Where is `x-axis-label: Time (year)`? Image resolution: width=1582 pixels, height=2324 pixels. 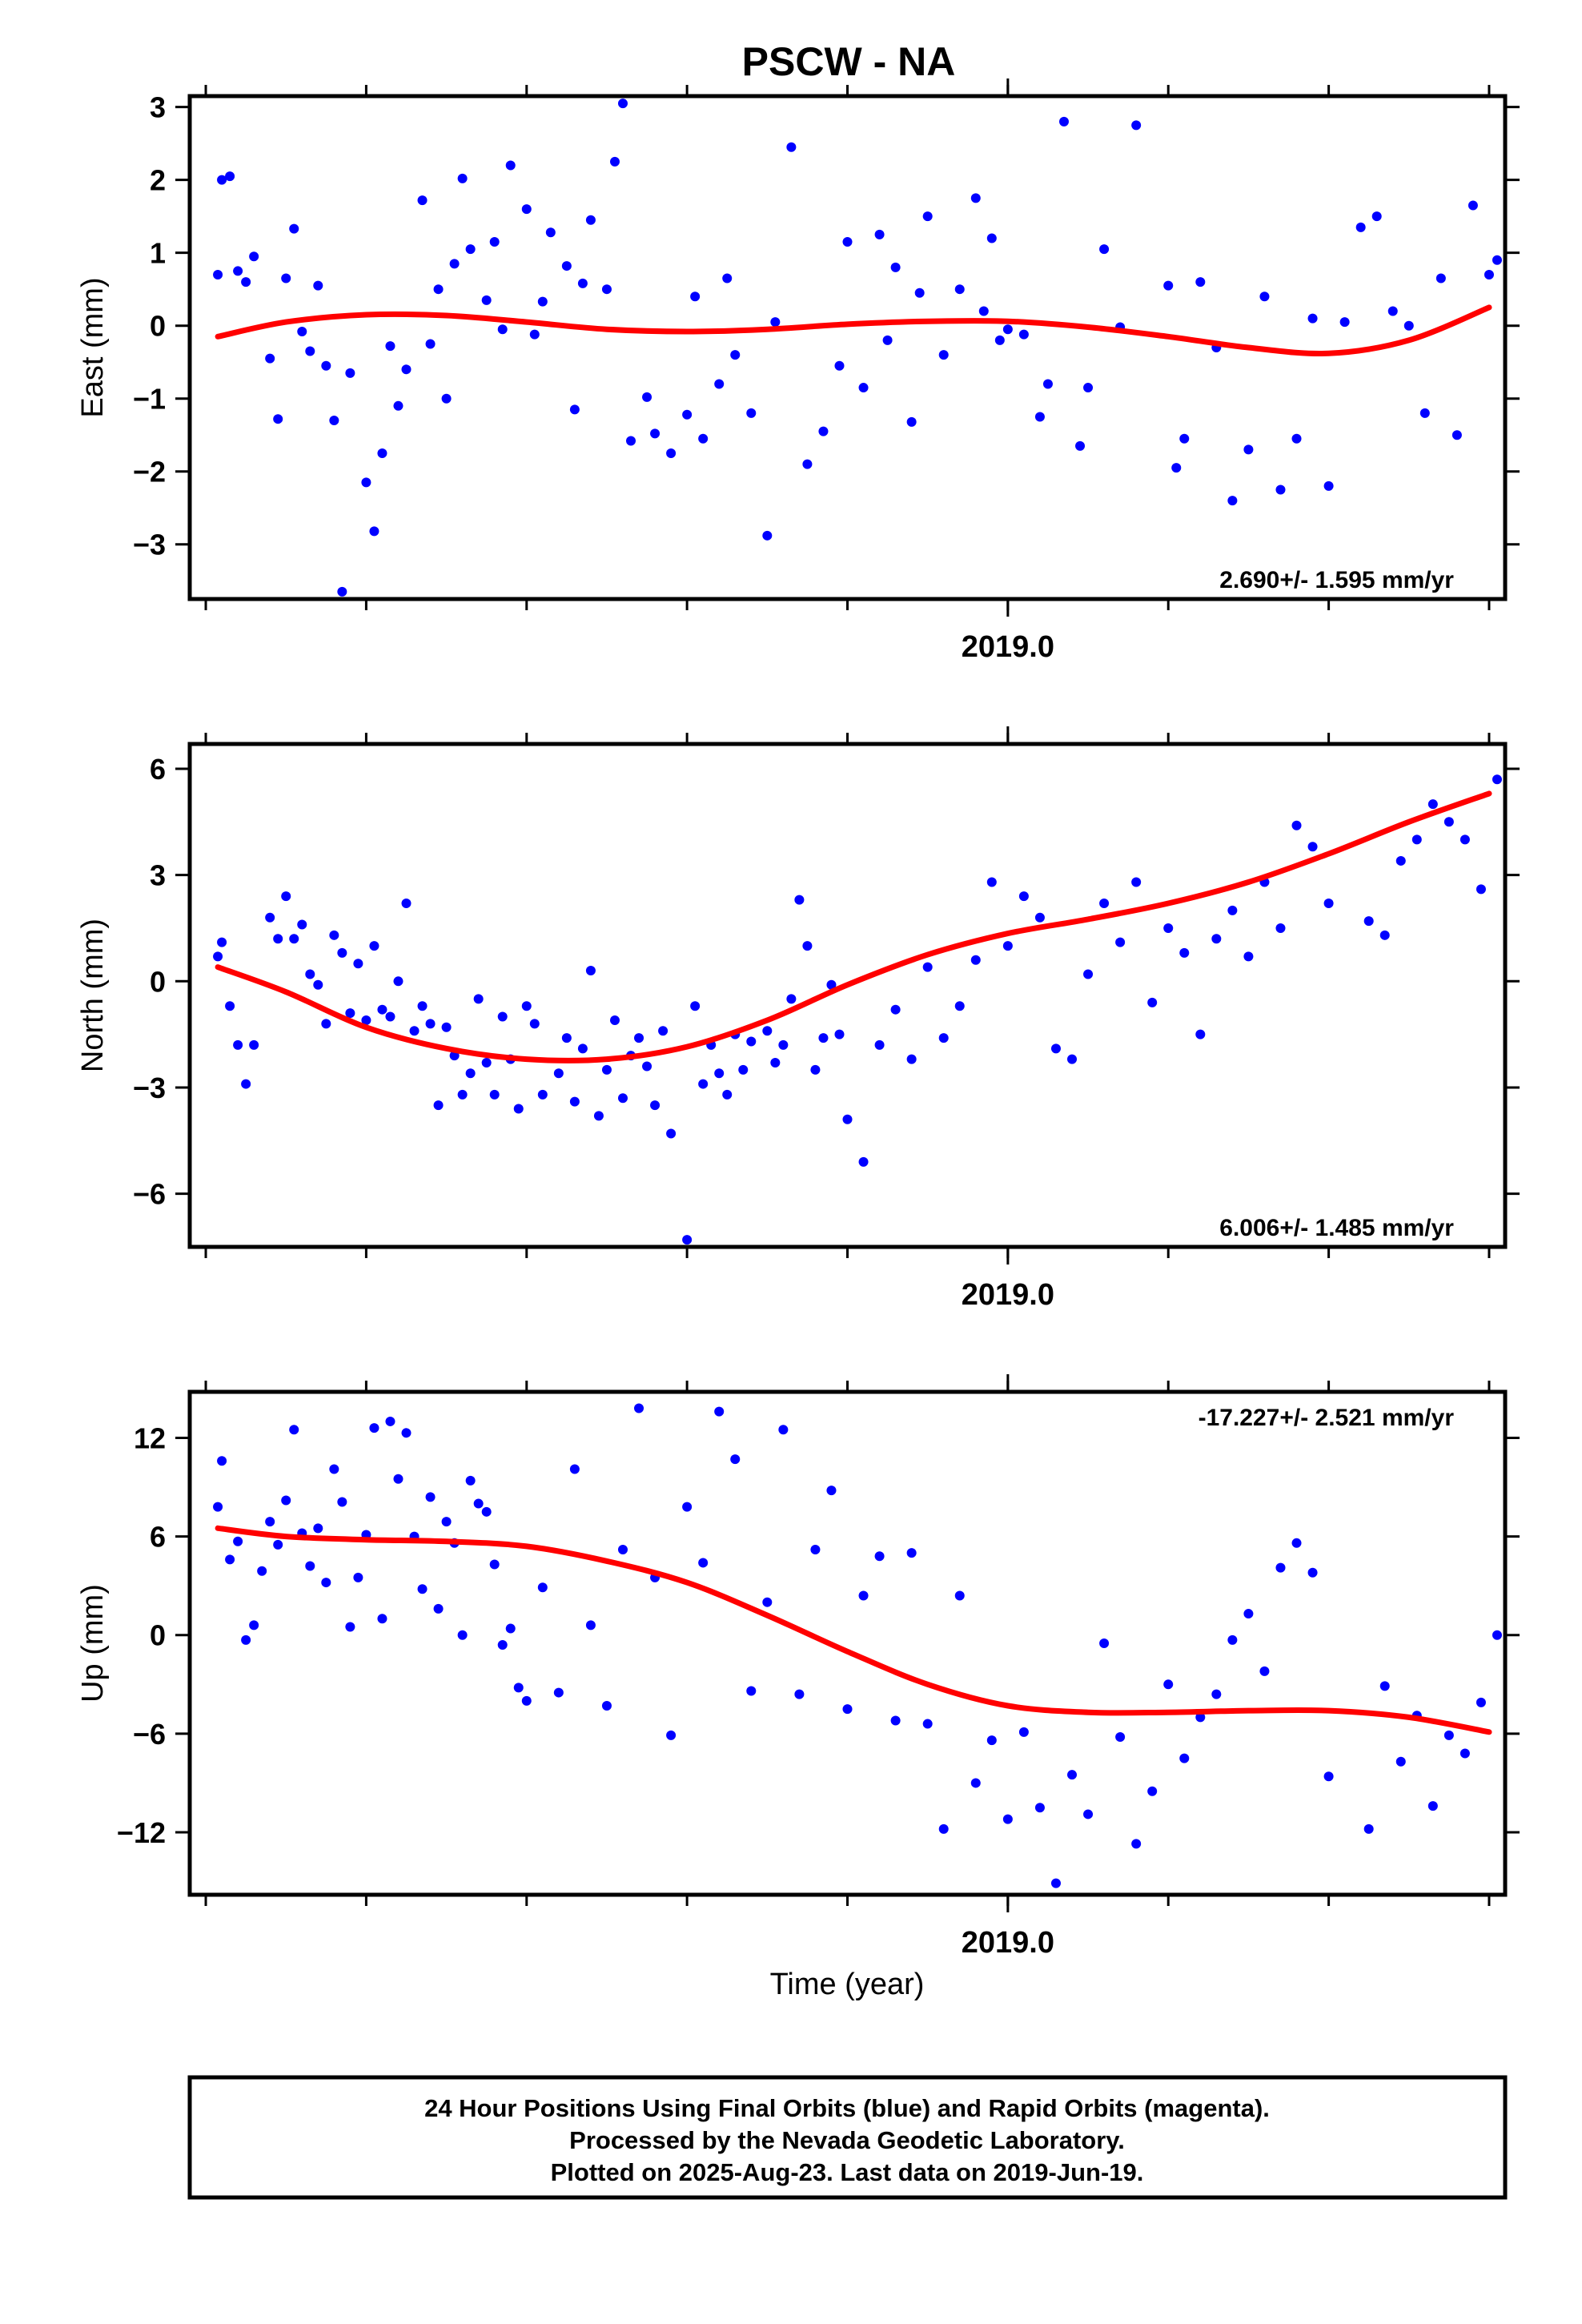
x-axis-label: Time (year) is located at coordinates (847, 1984).